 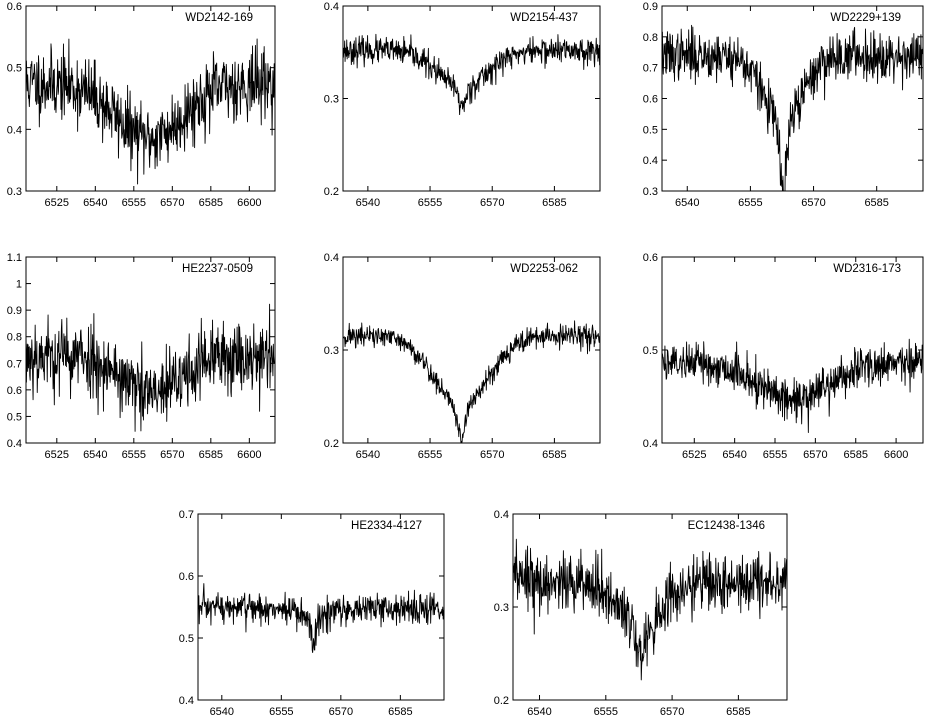 I want to click on panel-title: HE2334-4127, so click(x=386, y=526).